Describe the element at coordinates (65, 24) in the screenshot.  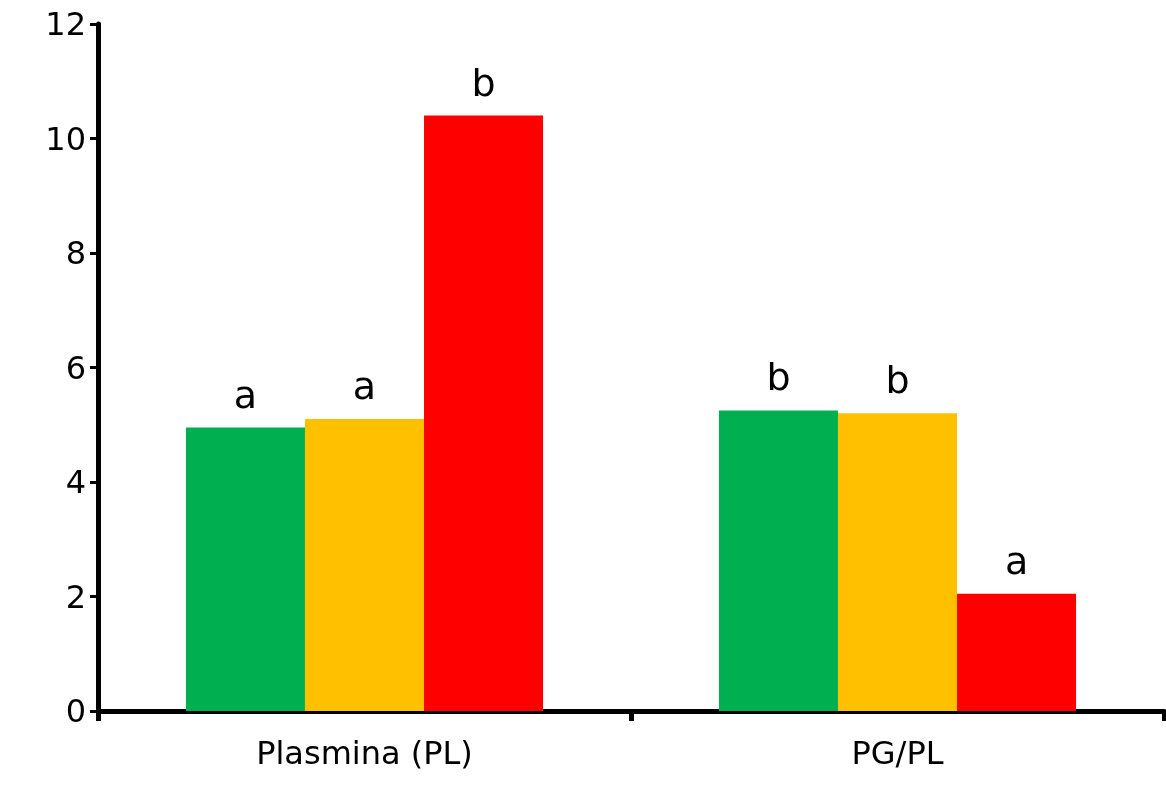
I see `y-tick-label: 12` at that location.